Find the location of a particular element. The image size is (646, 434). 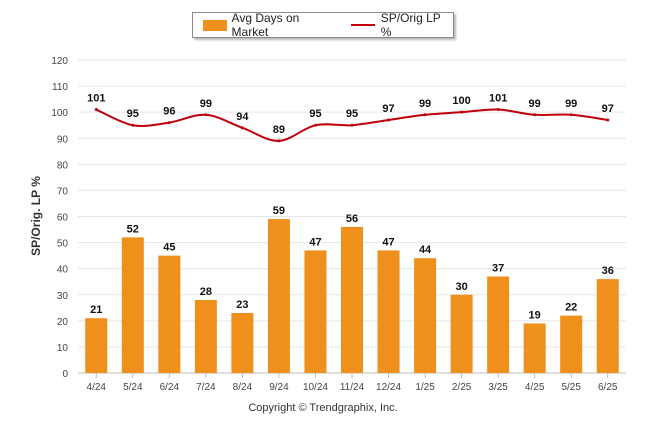

line-value-label: 96 is located at coordinates (169, 112).